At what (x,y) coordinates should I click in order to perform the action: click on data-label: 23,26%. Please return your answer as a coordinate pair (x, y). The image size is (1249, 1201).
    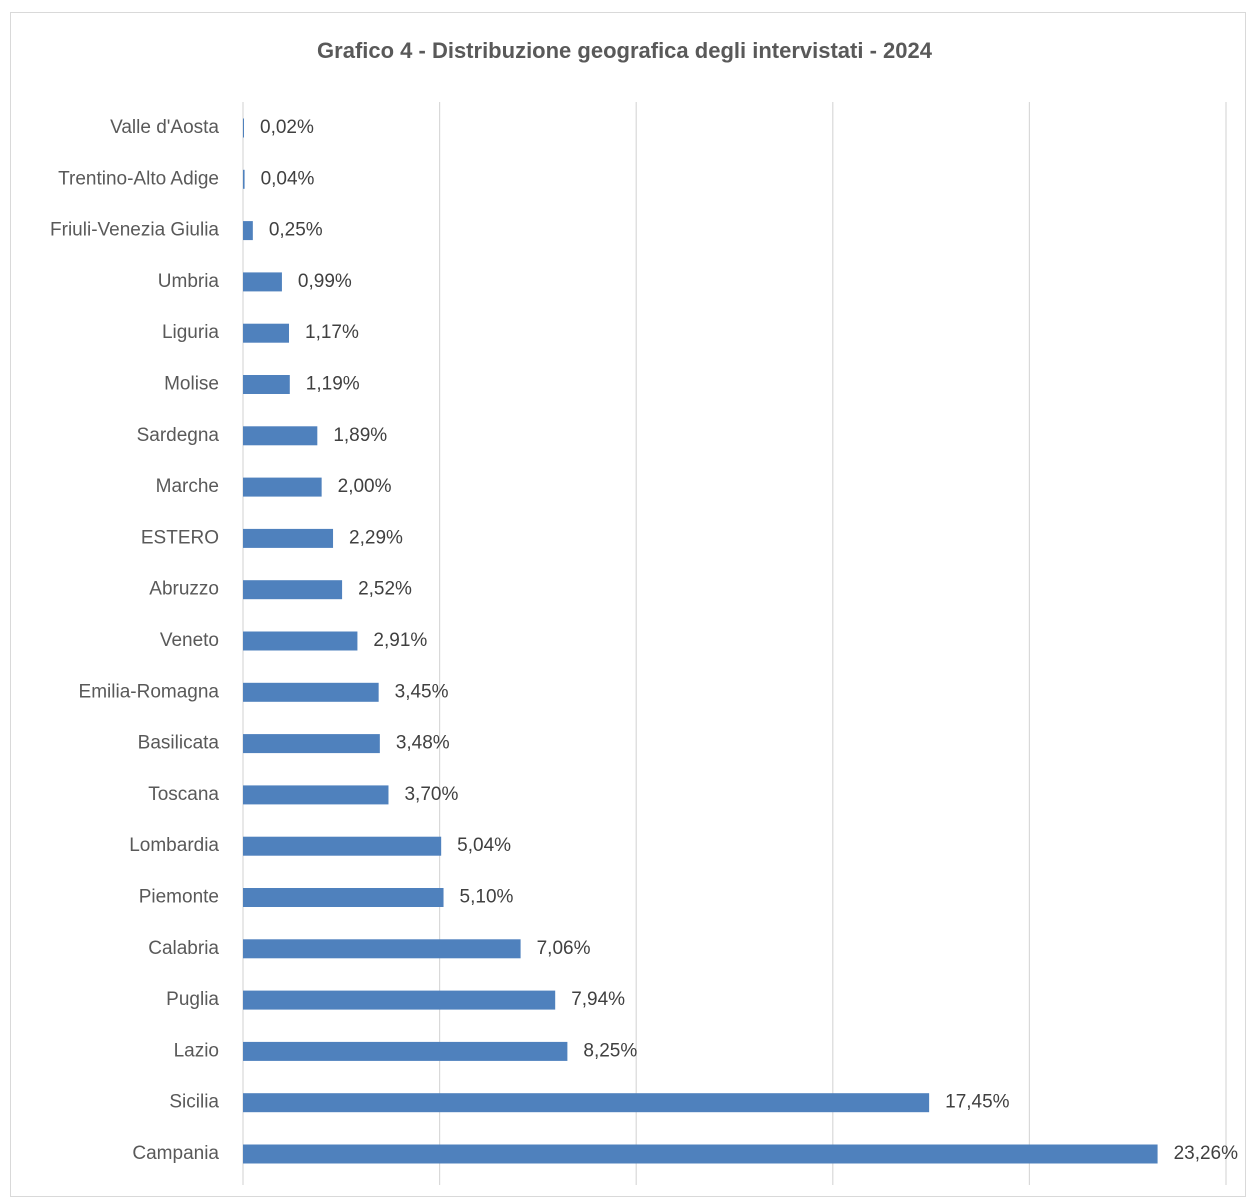
    Looking at the image, I should click on (1206, 1153).